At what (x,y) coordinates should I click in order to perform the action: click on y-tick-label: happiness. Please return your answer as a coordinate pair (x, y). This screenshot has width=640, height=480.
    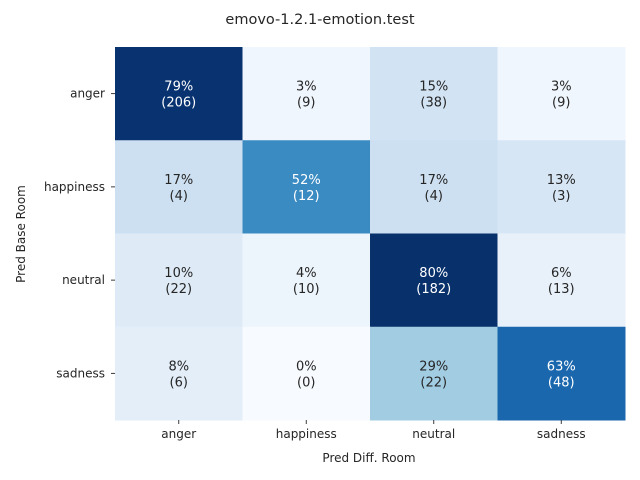
    Looking at the image, I should click on (74, 187).